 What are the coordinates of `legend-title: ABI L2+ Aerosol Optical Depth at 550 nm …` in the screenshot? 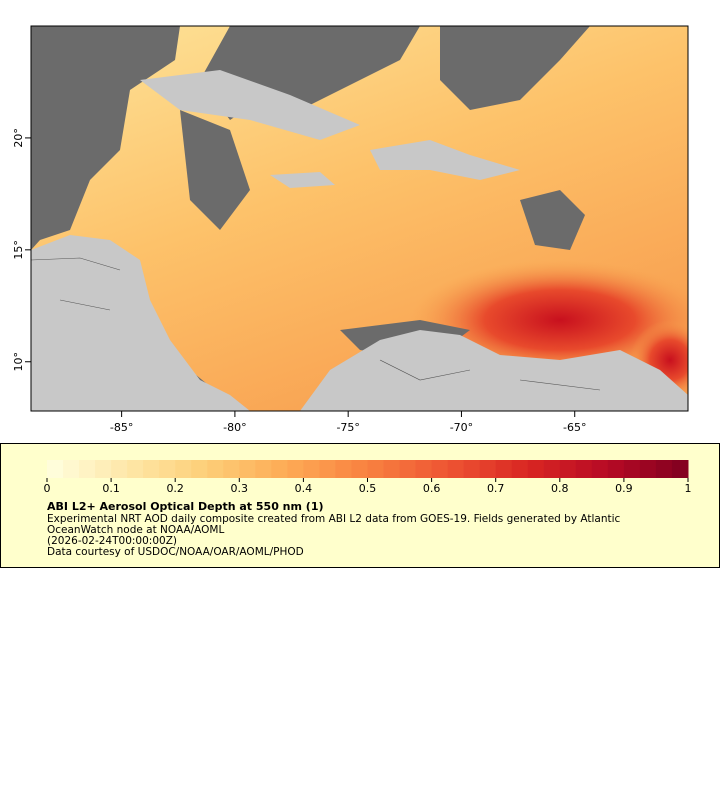 It's located at (185, 506).